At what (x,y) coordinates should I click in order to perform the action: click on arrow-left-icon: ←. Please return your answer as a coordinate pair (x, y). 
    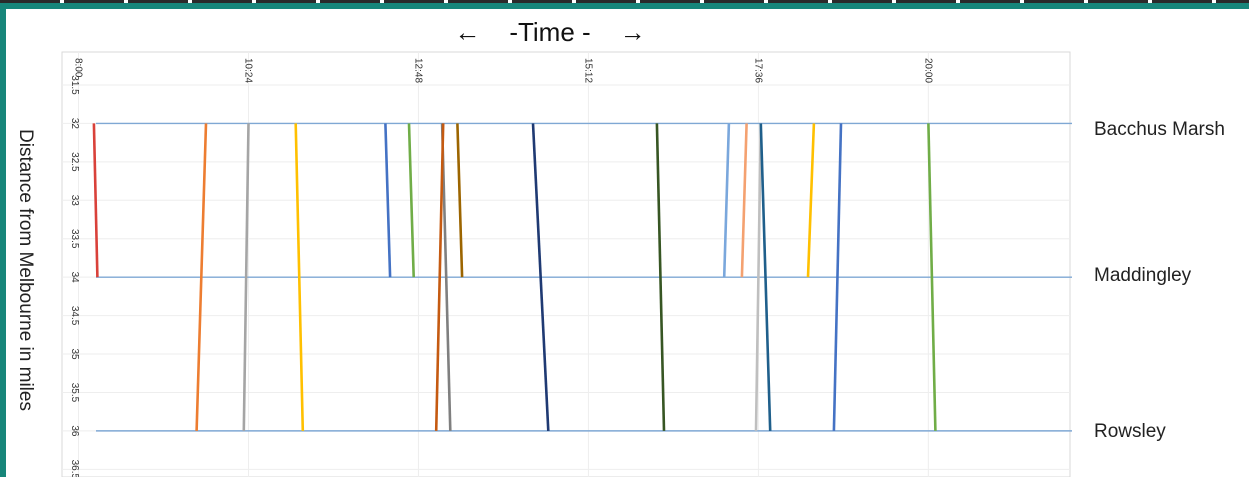
    Looking at the image, I should click on (467, 32).